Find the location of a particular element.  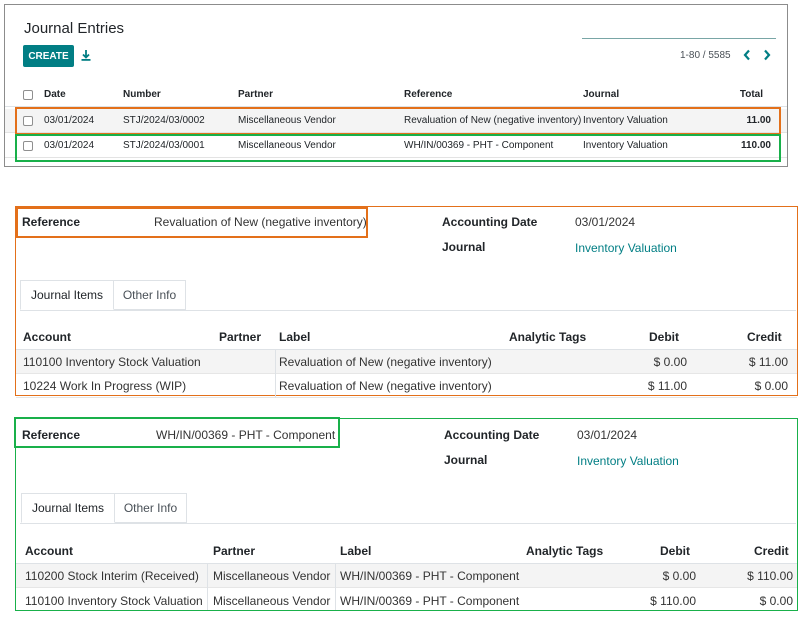

column-date: Date is located at coordinates (55, 94).